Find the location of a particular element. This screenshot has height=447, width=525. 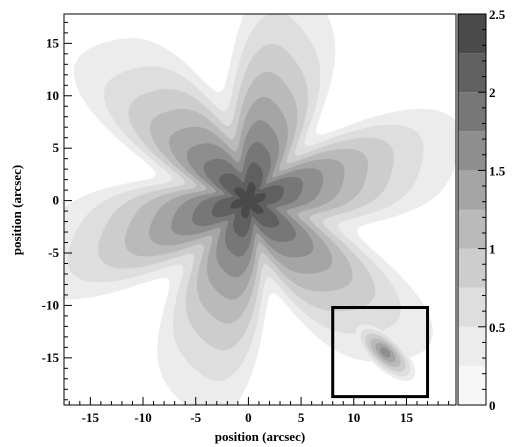

y-axis: 15 10 5 0 -5 -10 -15 is located at coordinates (57, 211).